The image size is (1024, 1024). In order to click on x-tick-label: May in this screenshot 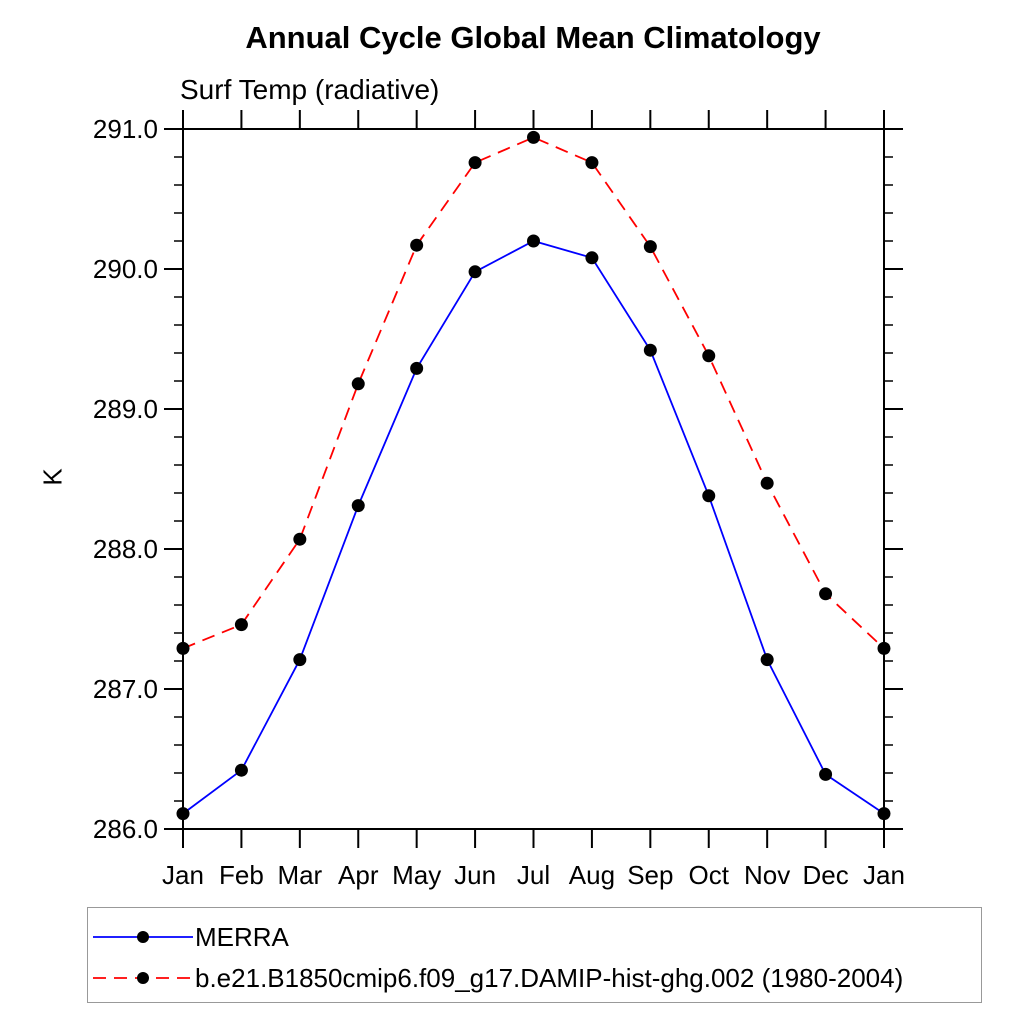, I will do `click(416, 875)`.